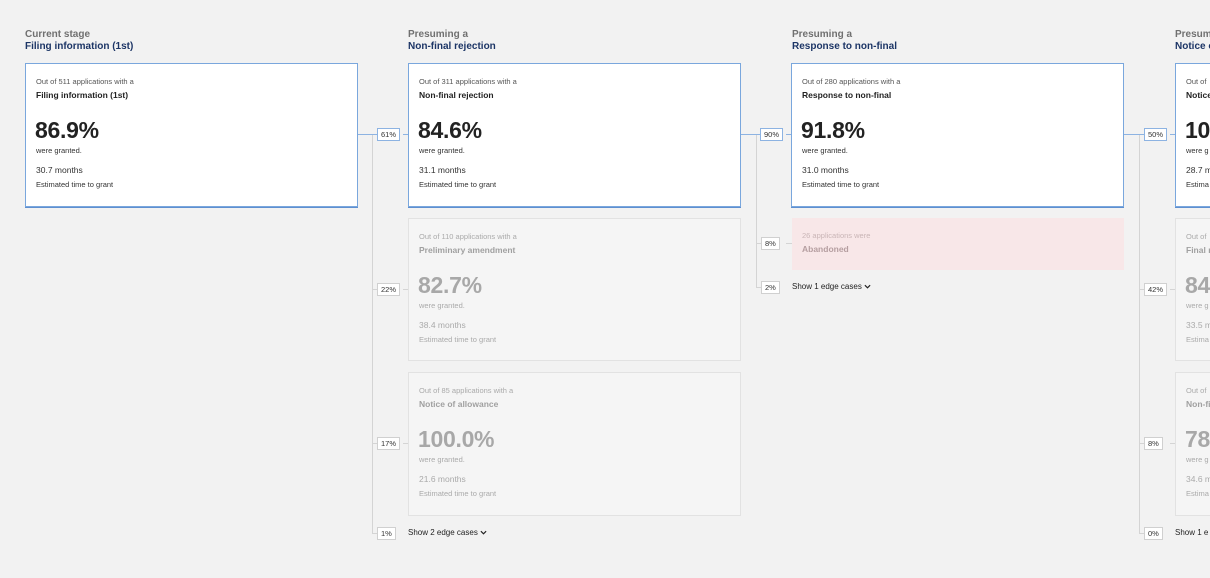 The height and width of the screenshot is (578, 1210). I want to click on branch-percent-badge: 0%, so click(1153, 533).